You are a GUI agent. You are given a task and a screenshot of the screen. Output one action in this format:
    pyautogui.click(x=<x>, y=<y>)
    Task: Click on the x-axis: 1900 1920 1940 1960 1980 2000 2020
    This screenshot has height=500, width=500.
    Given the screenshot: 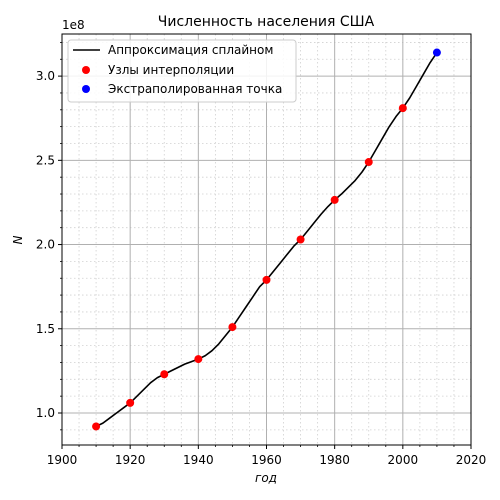 What is the action you would take?
    pyautogui.click(x=267, y=456)
    